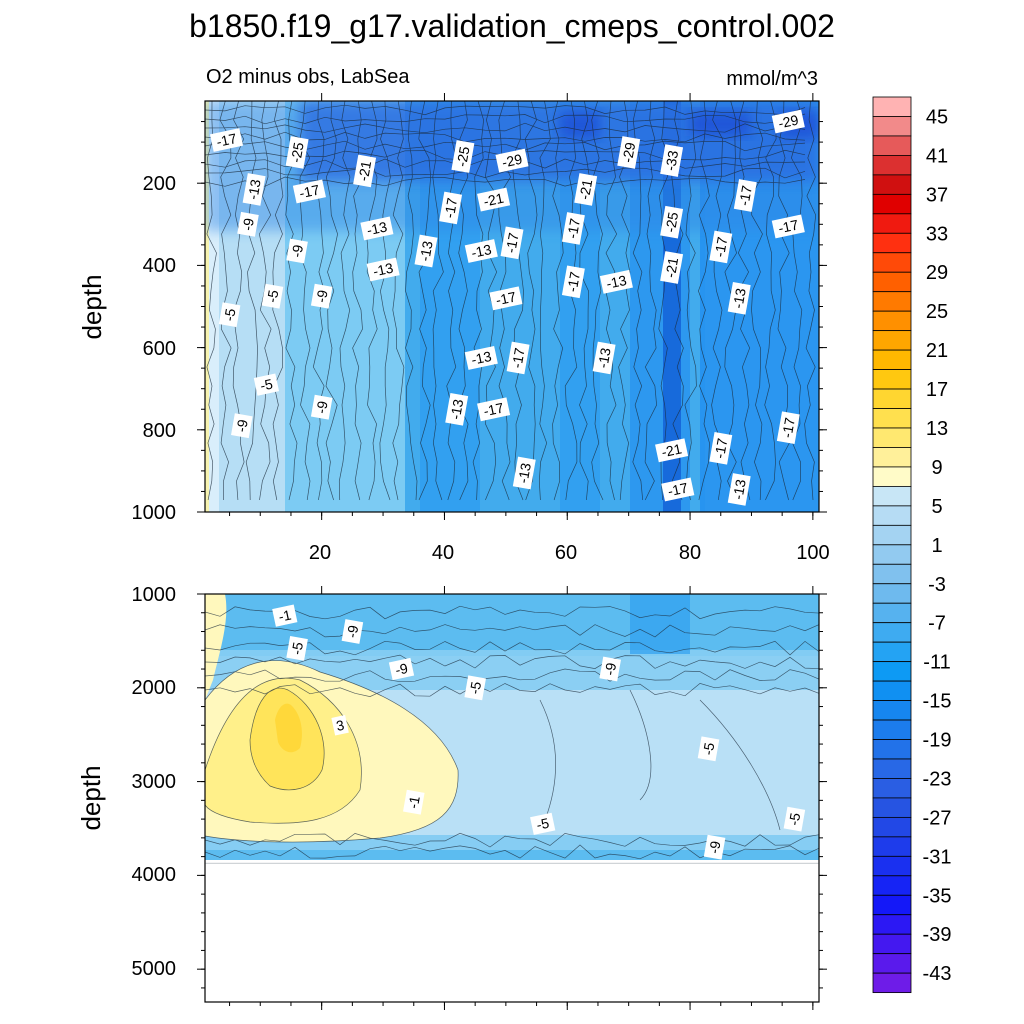 The image size is (1024, 1024). Describe the element at coordinates (285, 615) in the screenshot. I see `contour-label: -1` at that location.